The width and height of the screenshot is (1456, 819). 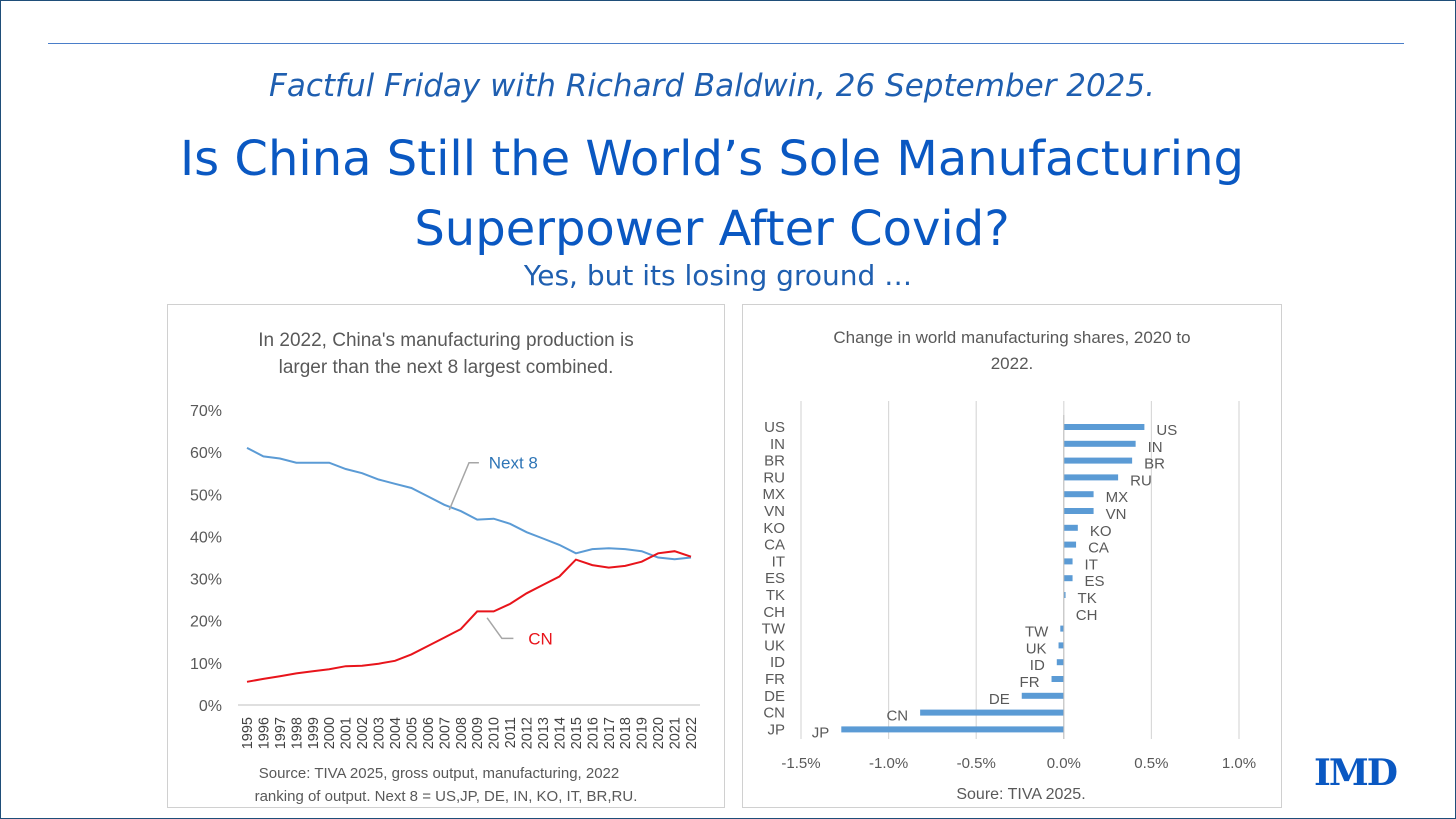 What do you see at coordinates (777, 662) in the screenshot?
I see `category-label: ID` at bounding box center [777, 662].